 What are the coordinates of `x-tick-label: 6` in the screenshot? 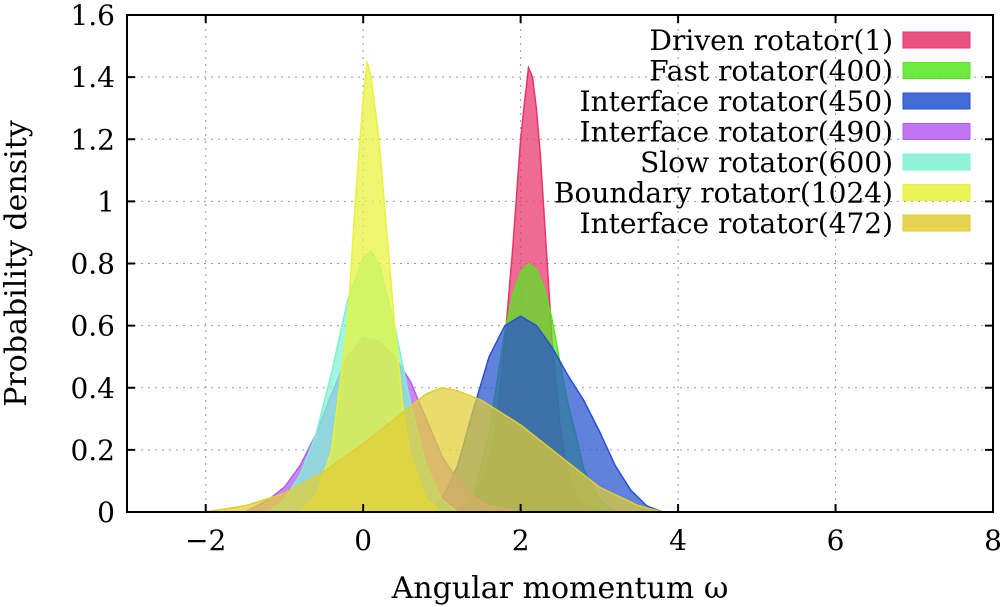 It's located at (836, 540).